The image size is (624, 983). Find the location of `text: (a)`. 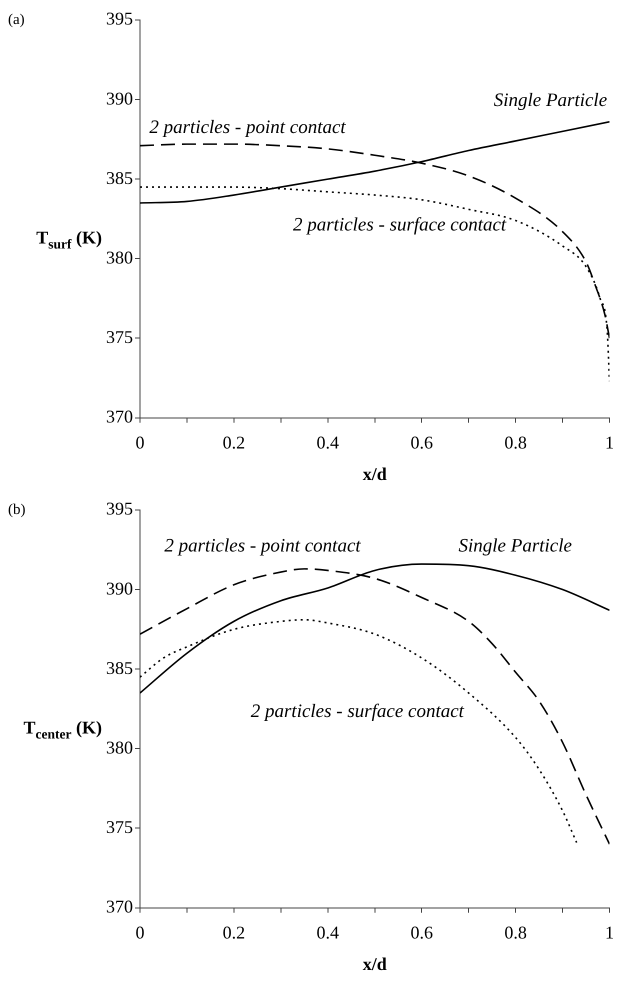

text: (a) is located at coordinates (16, 20).